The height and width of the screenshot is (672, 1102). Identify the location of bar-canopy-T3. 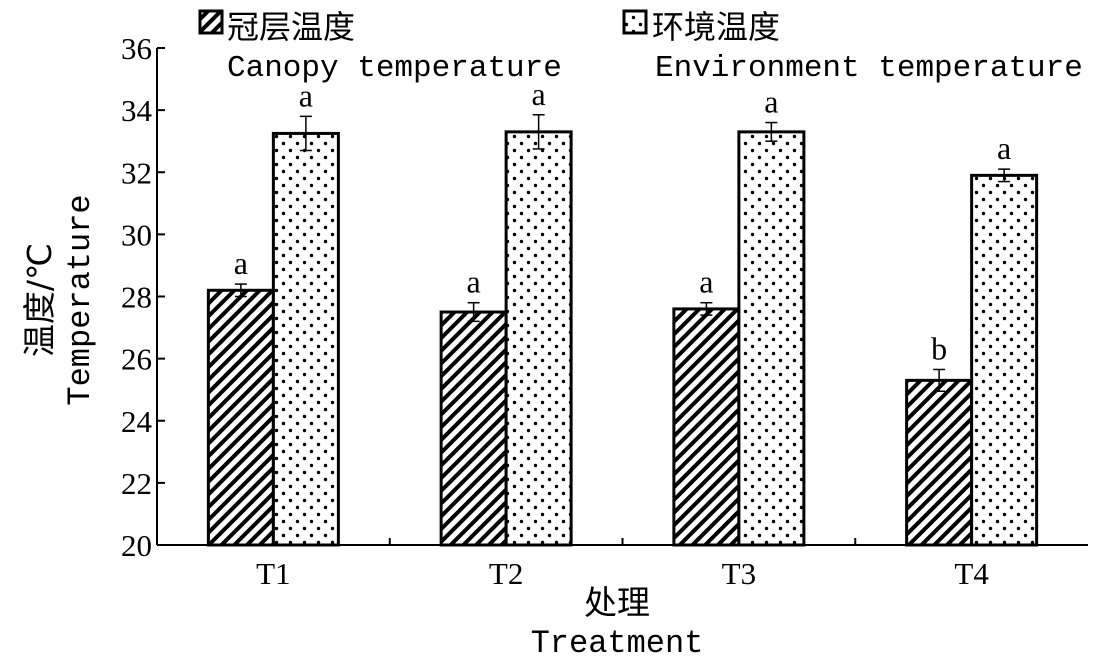
(706, 427).